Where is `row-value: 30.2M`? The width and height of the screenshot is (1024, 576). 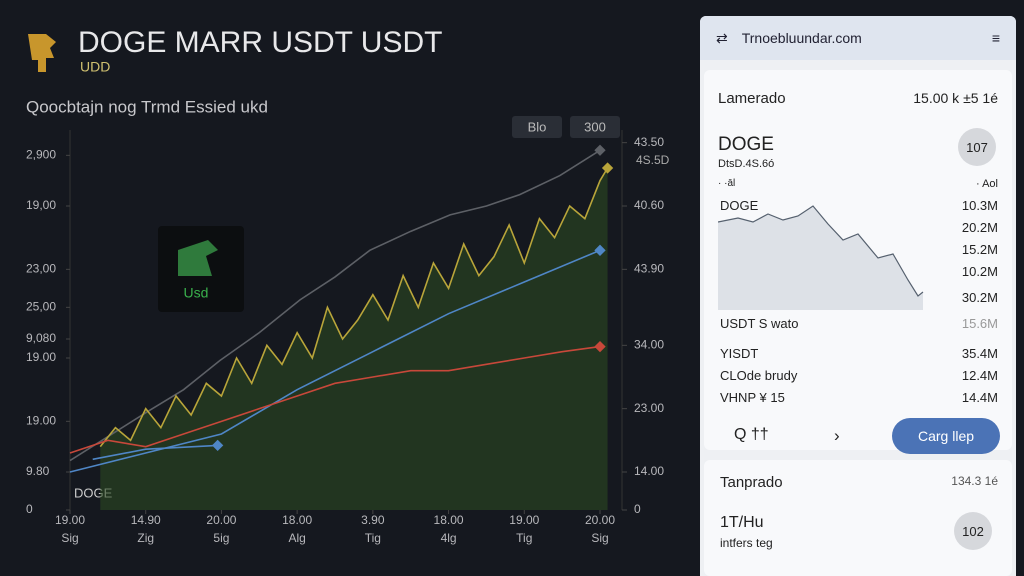 row-value: 30.2M is located at coordinates (979, 297).